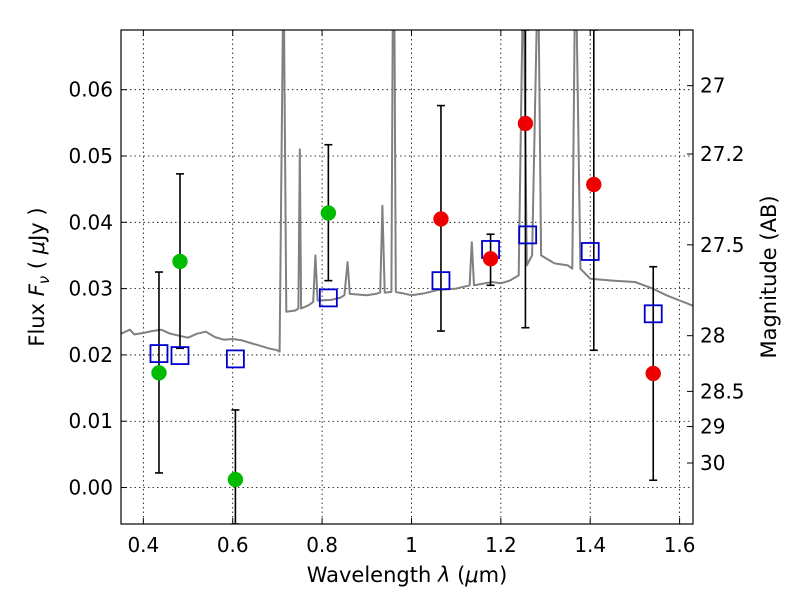 The width and height of the screenshot is (800, 600). I want to click on y-tick-label: 0.05, so click(90, 156).